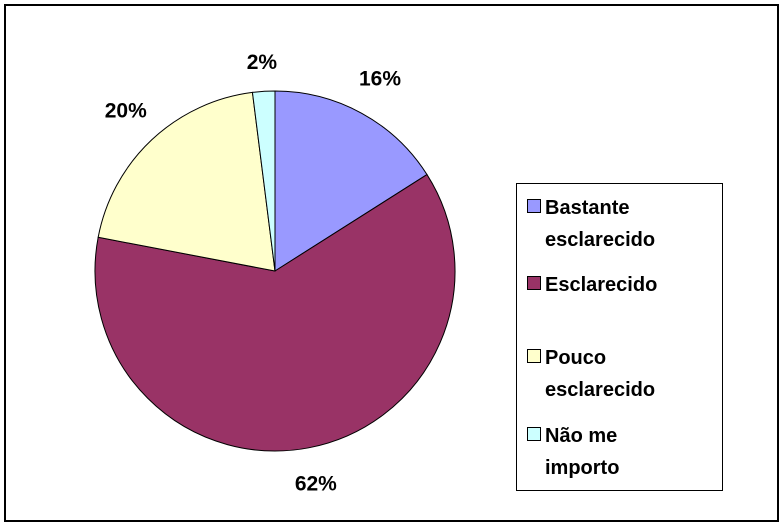 This screenshot has width=783, height=526. Describe the element at coordinates (262, 62) in the screenshot. I see `data-label: 2%` at that location.